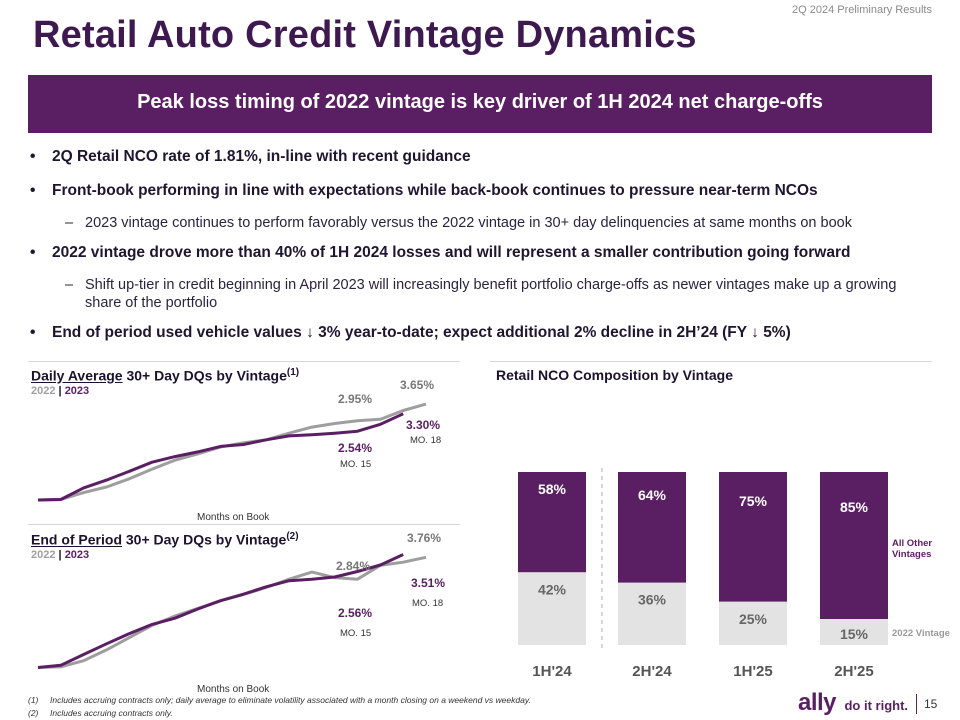 This screenshot has width=960, height=720. What do you see at coordinates (753, 501) in the screenshot?
I see `bar-label-all-other-1H'25: 75%` at bounding box center [753, 501].